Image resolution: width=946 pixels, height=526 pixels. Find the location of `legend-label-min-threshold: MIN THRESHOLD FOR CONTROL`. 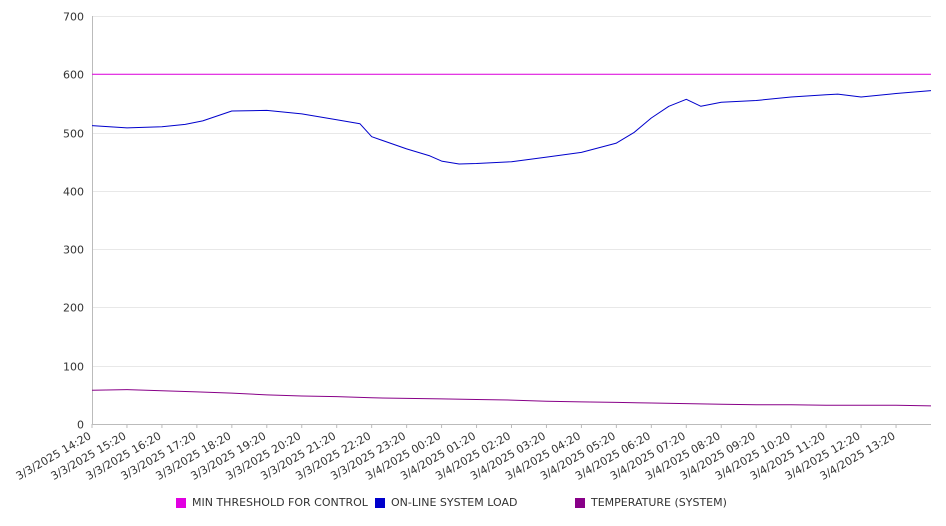

legend-label-min-threshold: MIN THRESHOLD FOR CONTROL is located at coordinates (280, 502).